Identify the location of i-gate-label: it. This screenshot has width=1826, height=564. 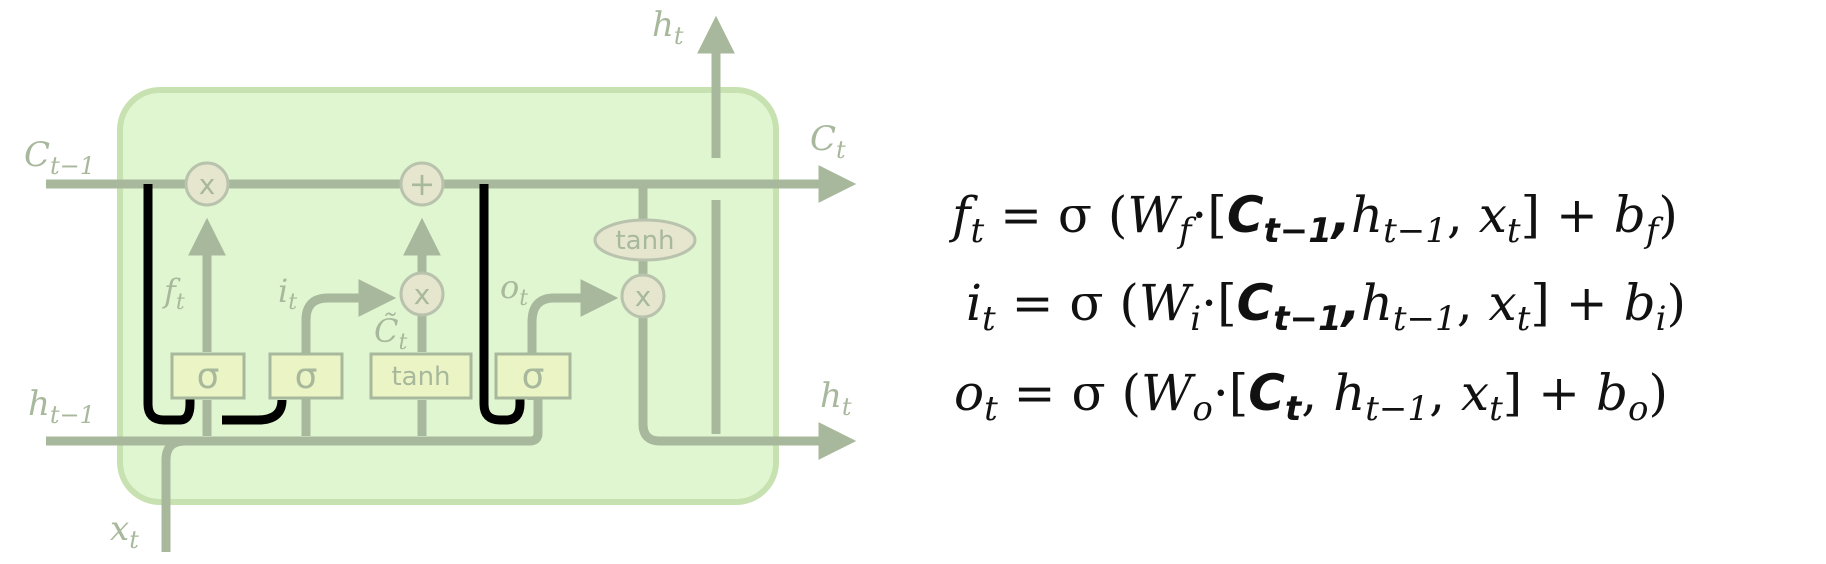
(287, 293).